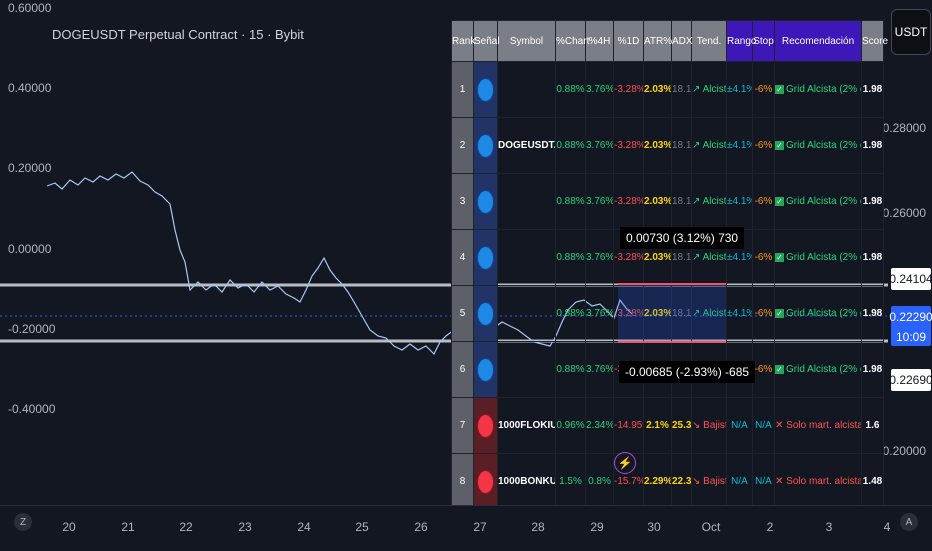 The height and width of the screenshot is (551, 932). I want to click on time-tick: 29, so click(597, 527).